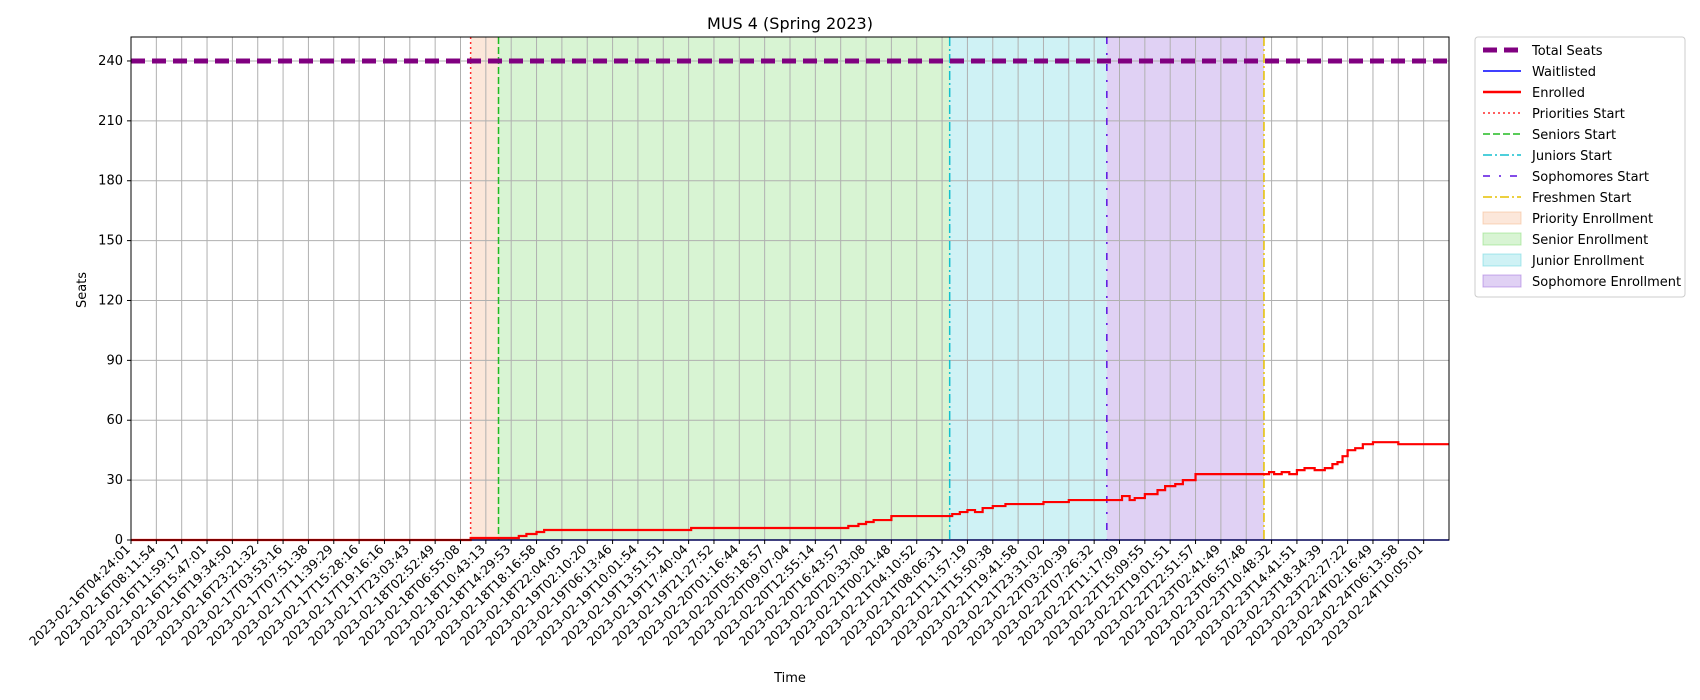 Image resolution: width=1700 pixels, height=700 pixels. Describe the element at coordinates (82, 290) in the screenshot. I see `y-axis-label: Seats` at that location.